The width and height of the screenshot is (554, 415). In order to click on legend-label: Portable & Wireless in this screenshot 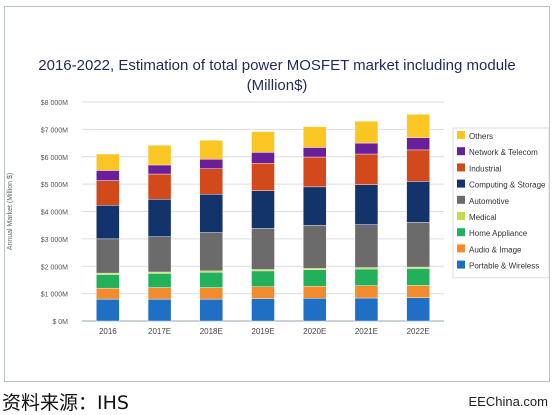, I will do `click(504, 266)`.